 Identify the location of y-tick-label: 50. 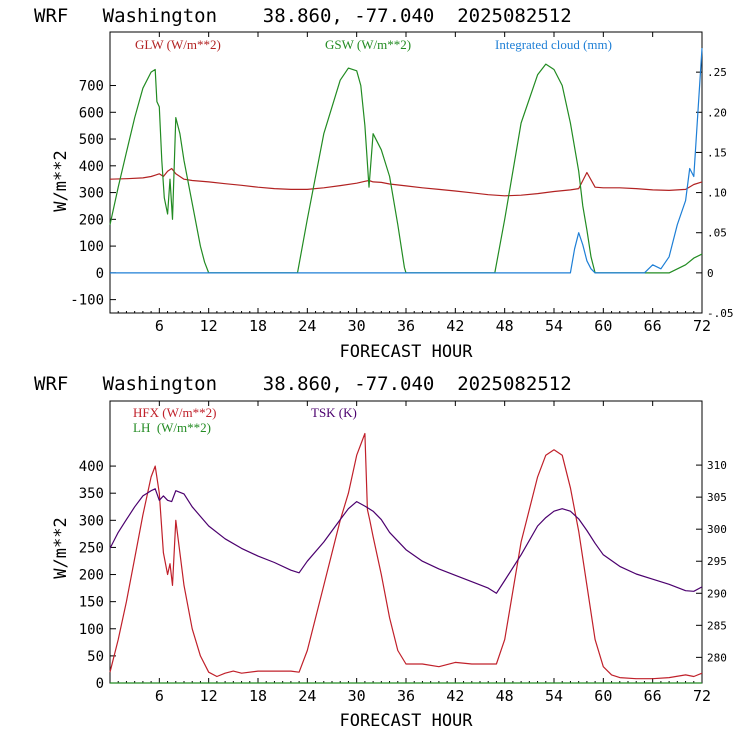
(95, 657).